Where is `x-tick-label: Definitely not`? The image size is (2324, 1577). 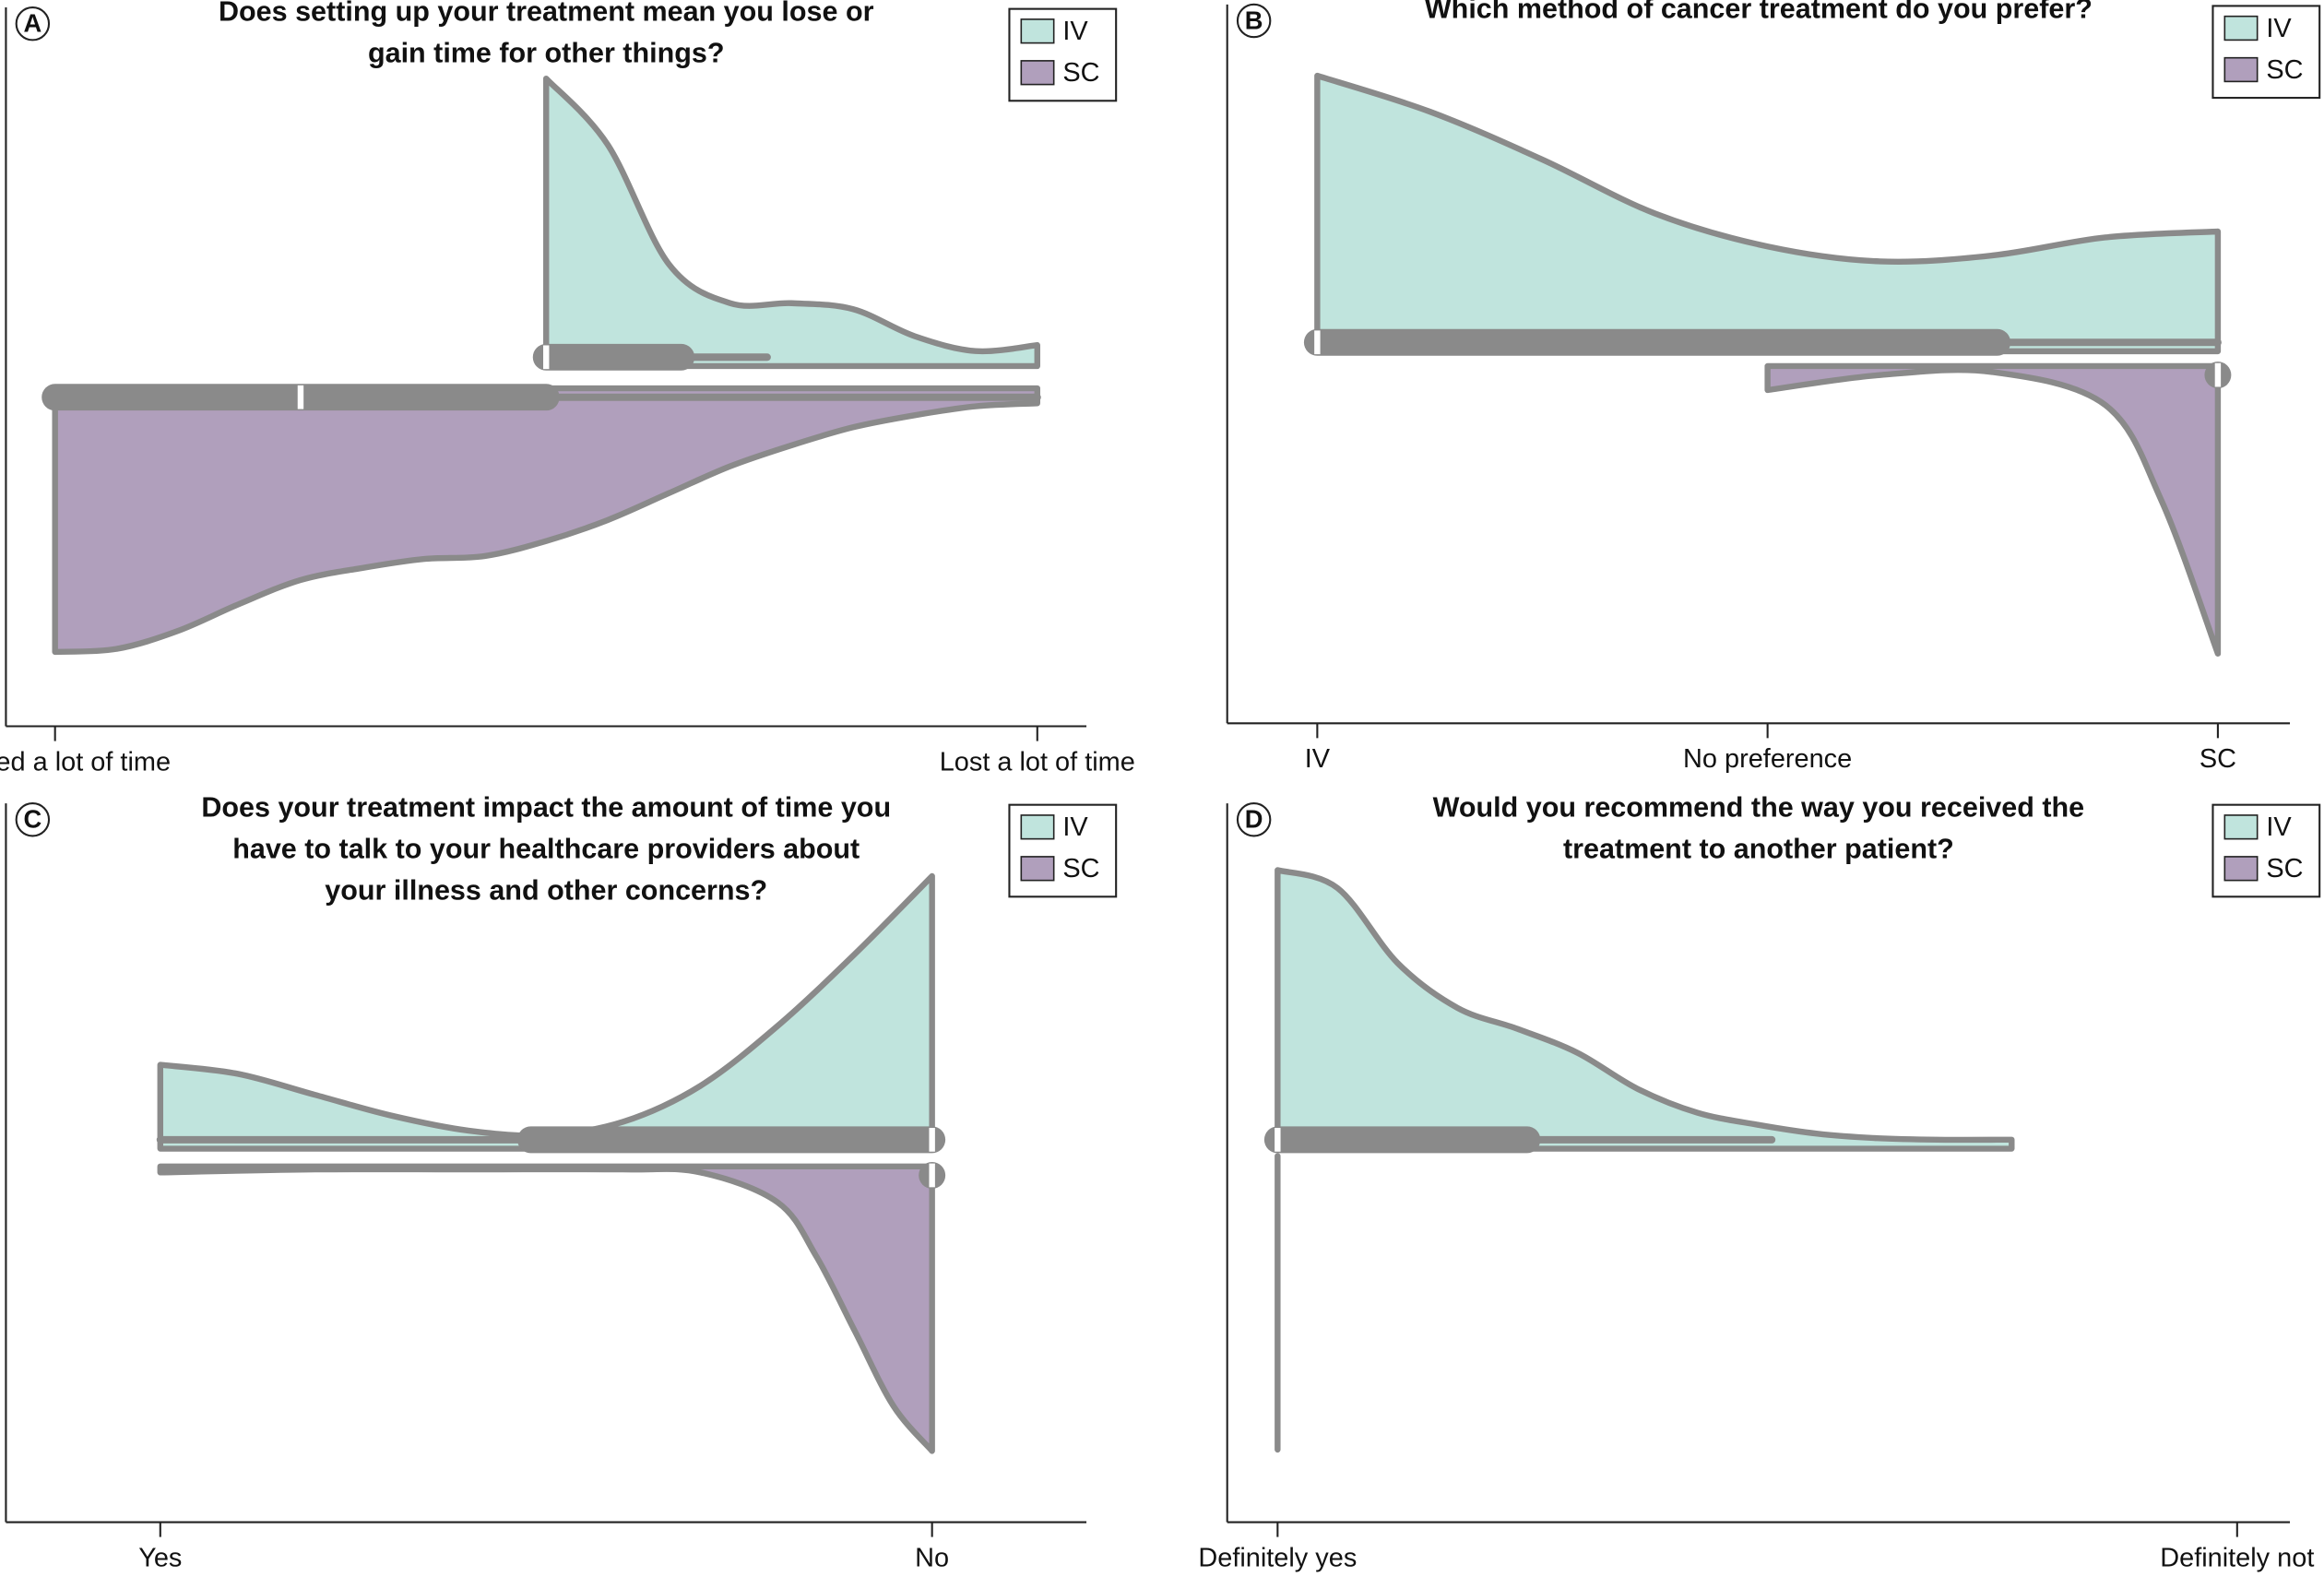
x-tick-label: Definitely not is located at coordinates (2237, 1557).